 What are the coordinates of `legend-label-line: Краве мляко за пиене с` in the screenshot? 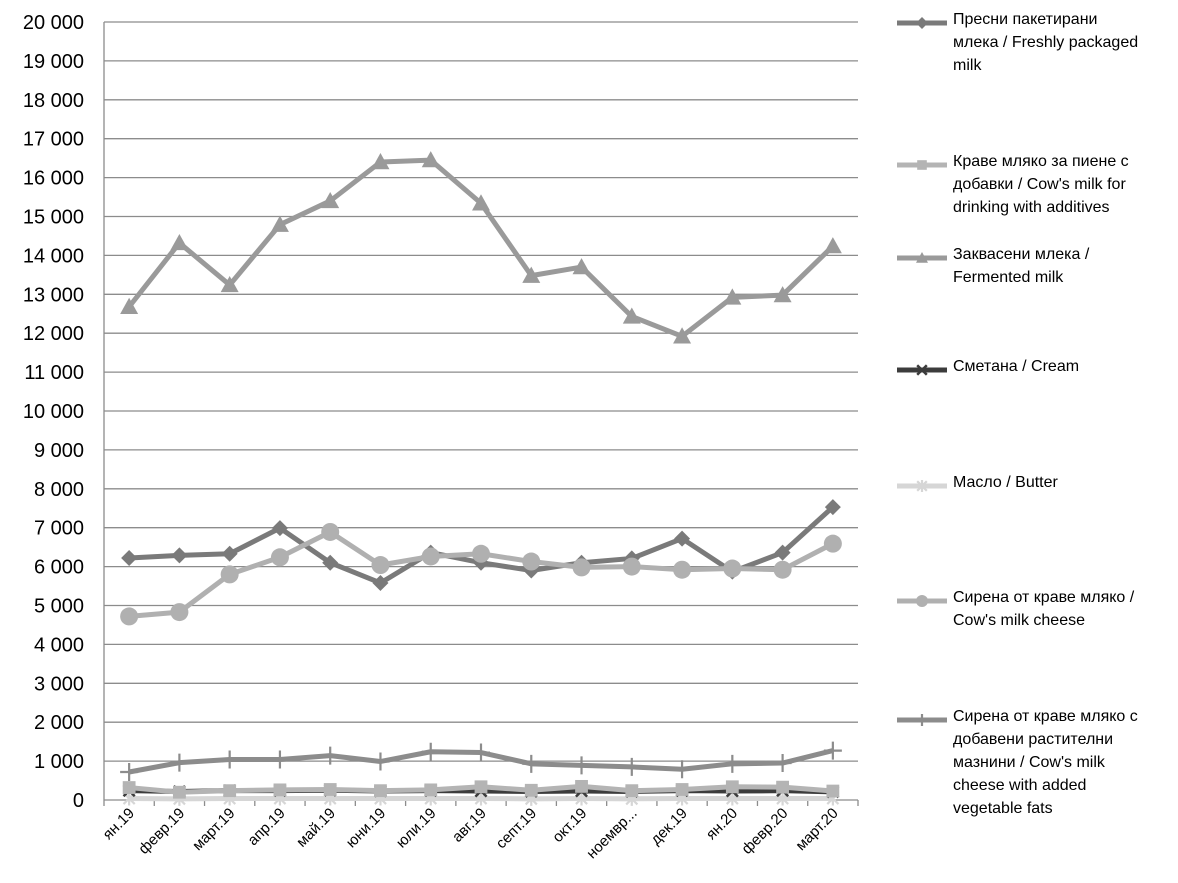 It's located at (1041, 161).